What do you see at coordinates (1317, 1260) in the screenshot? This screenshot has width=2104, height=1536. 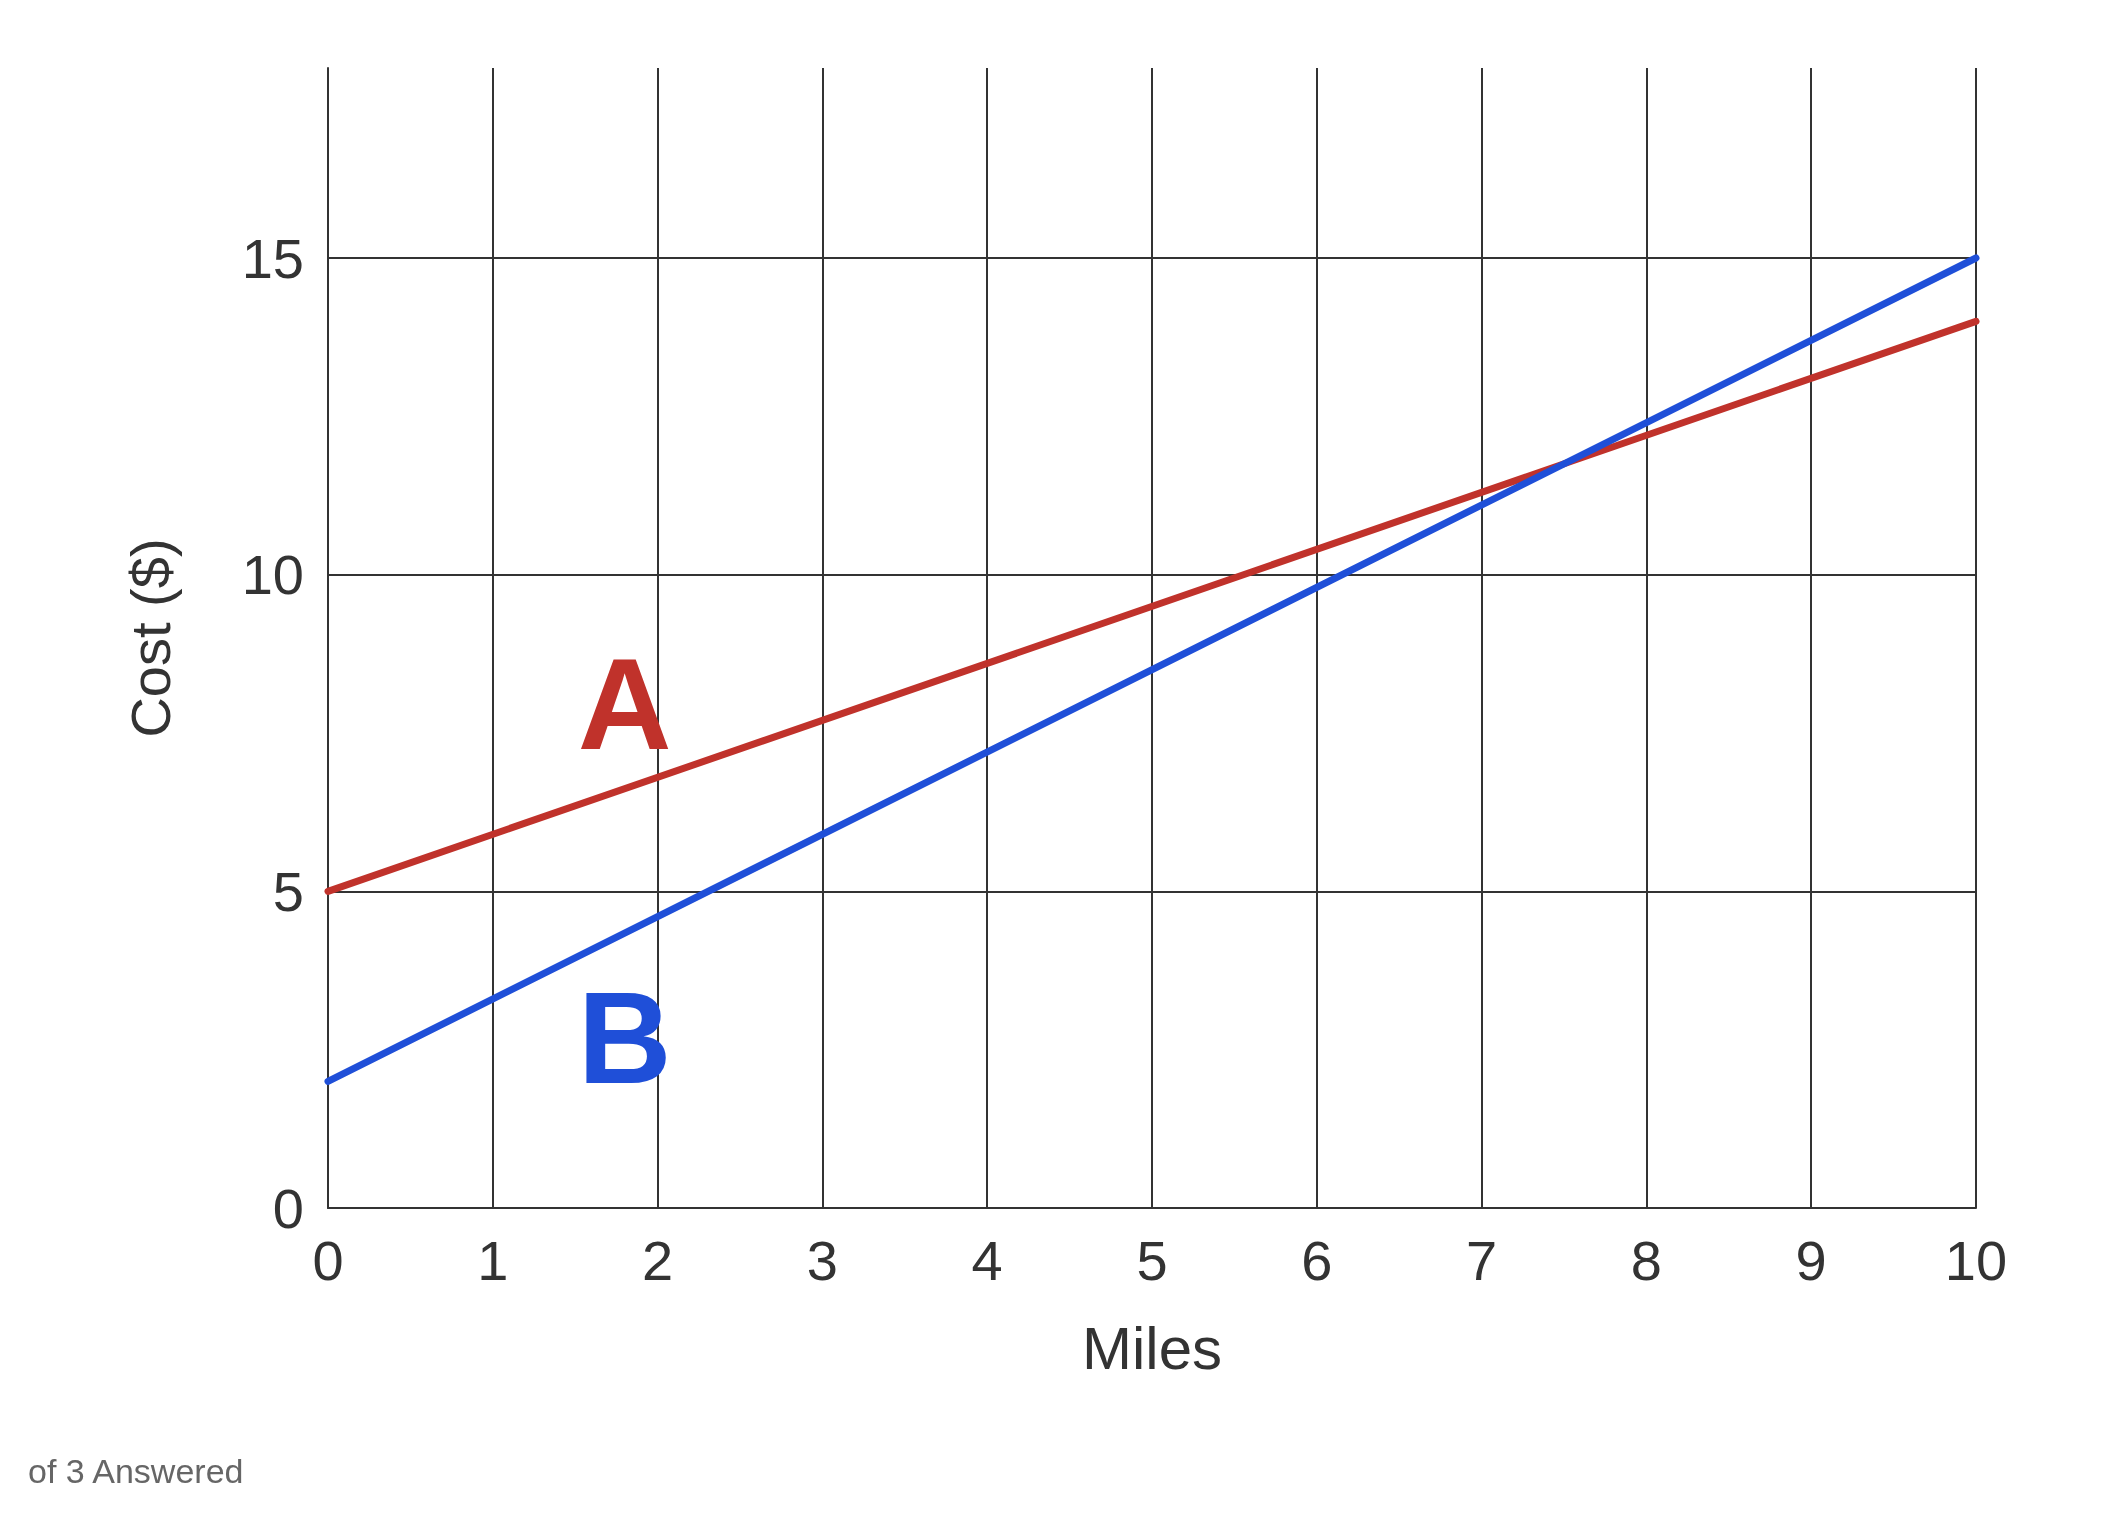 I see `x-tick-label: 6` at bounding box center [1317, 1260].